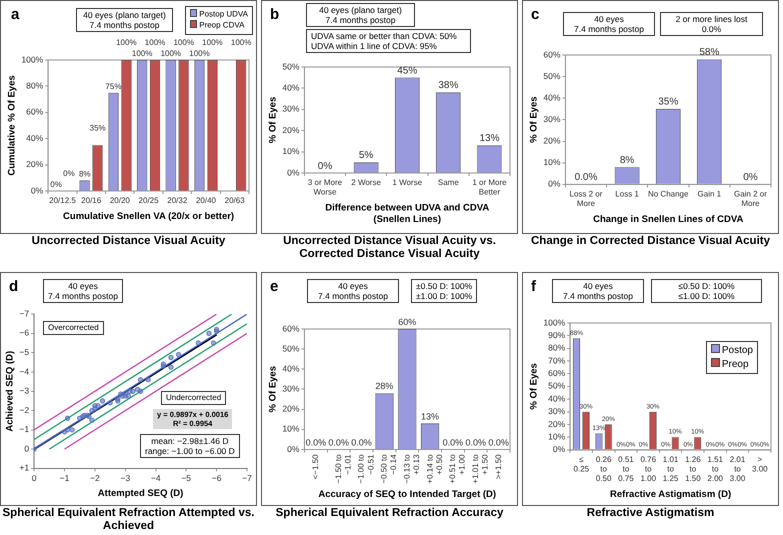  What do you see at coordinates (24, 352) in the screenshot?
I see `y-tick-label: −5` at bounding box center [24, 352].